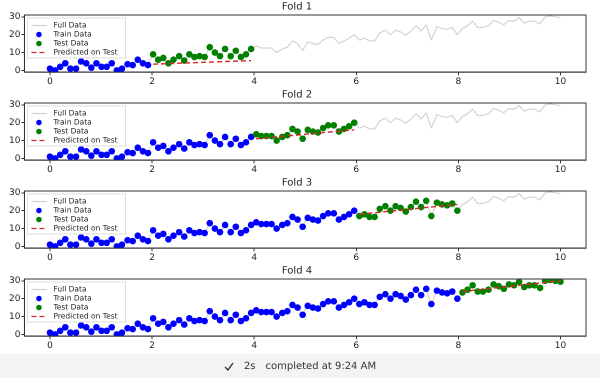 The image size is (600, 382). What do you see at coordinates (297, 271) in the screenshot?
I see `chart-title: Fold 4` at bounding box center [297, 271].